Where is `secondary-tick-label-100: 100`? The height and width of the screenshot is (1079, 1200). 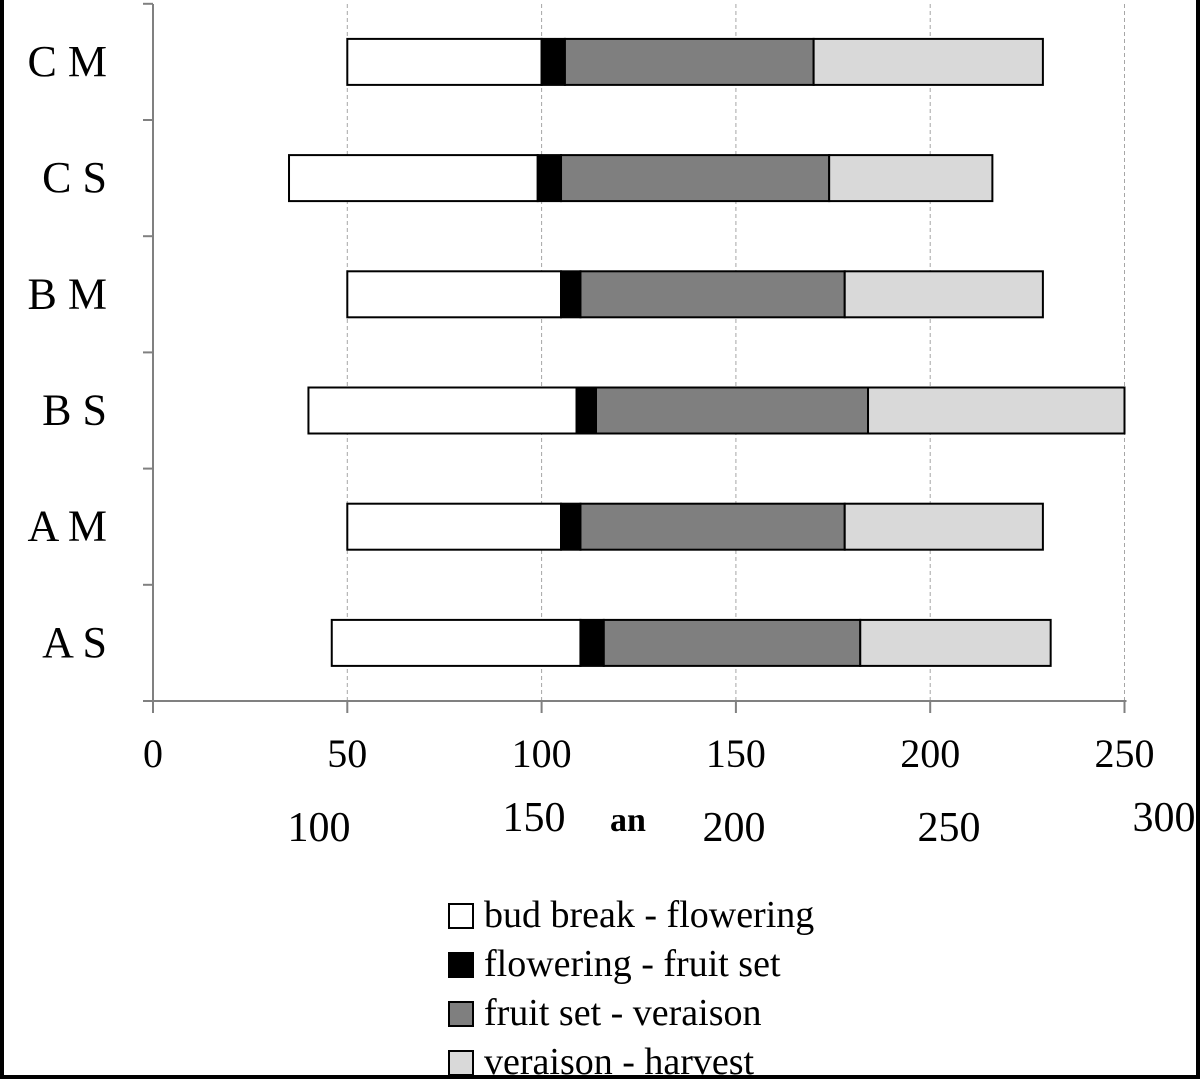
secondary-tick-label-100: 100 is located at coordinates (319, 828).